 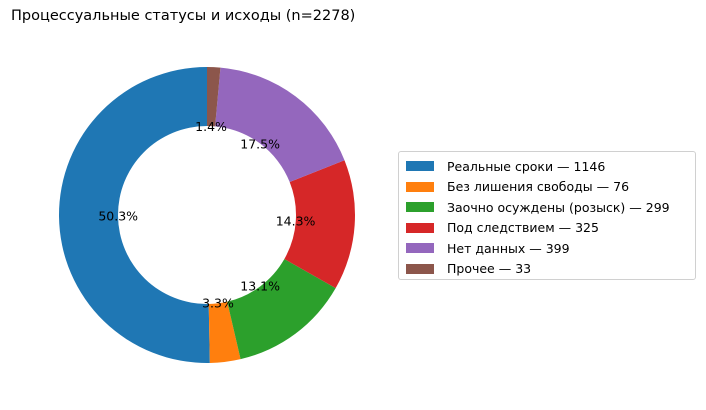 What do you see at coordinates (523, 228) in the screenshot?
I see `legend-label: Под следствием — 325` at bounding box center [523, 228].